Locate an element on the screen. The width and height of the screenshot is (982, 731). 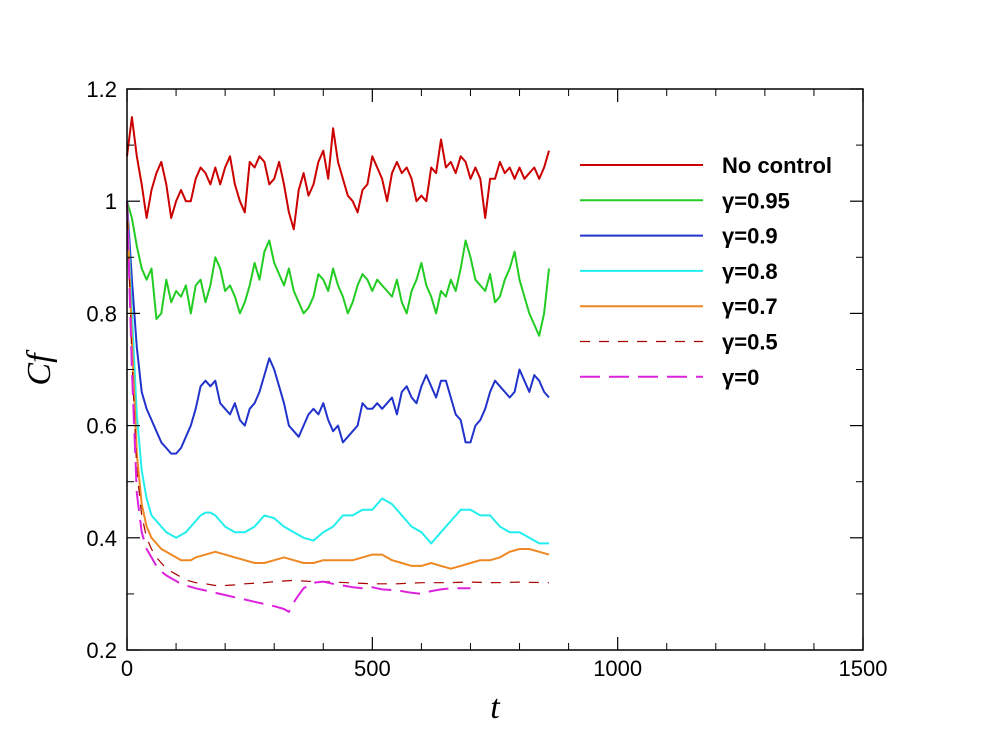
x-tick-label: 1500 is located at coordinates (863, 668).